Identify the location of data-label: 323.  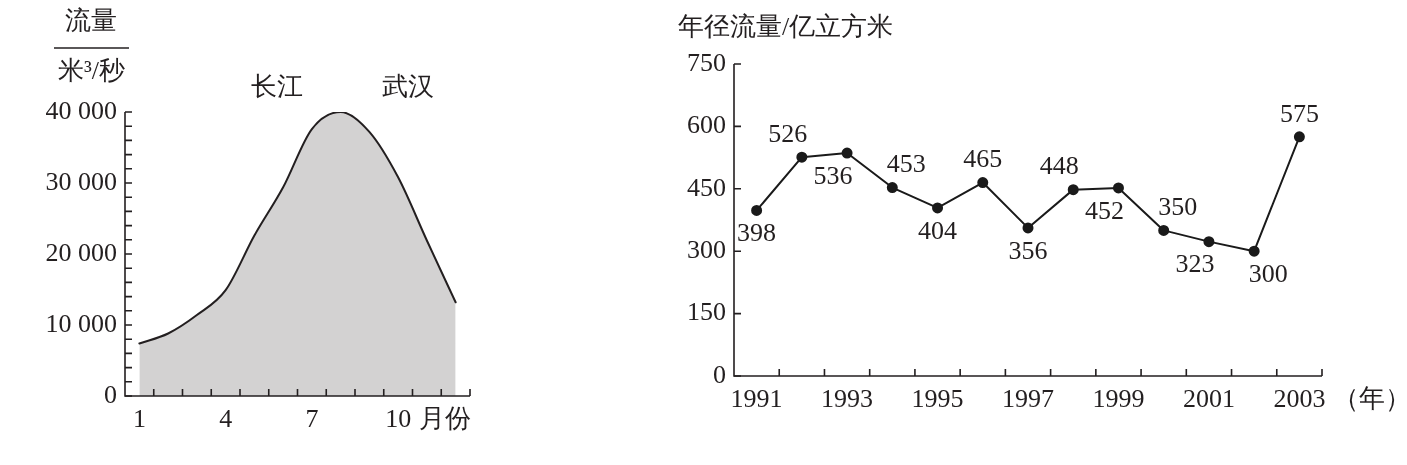
(1195, 264).